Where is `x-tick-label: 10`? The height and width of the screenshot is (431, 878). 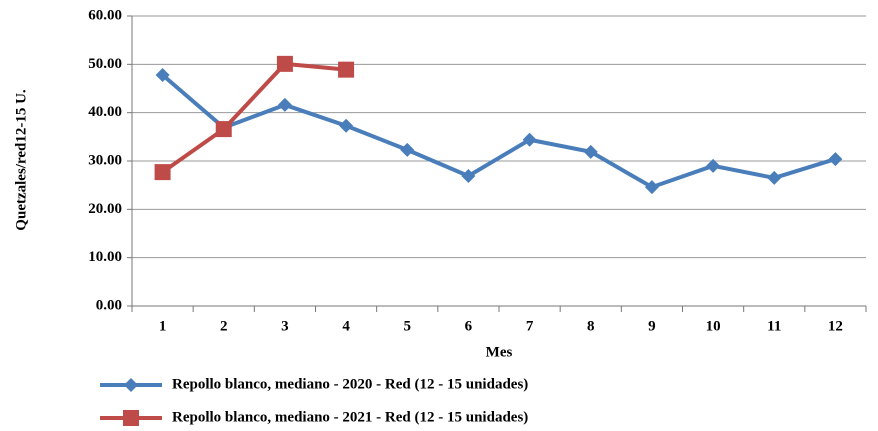
x-tick-label: 10 is located at coordinates (713, 326).